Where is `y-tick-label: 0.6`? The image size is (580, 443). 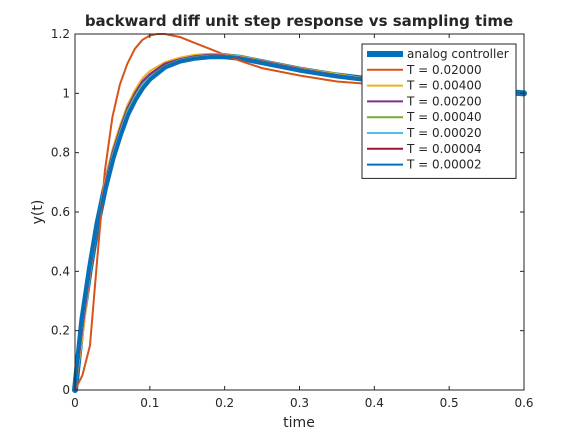
y-tick-label: 0.6 is located at coordinates (60, 212).